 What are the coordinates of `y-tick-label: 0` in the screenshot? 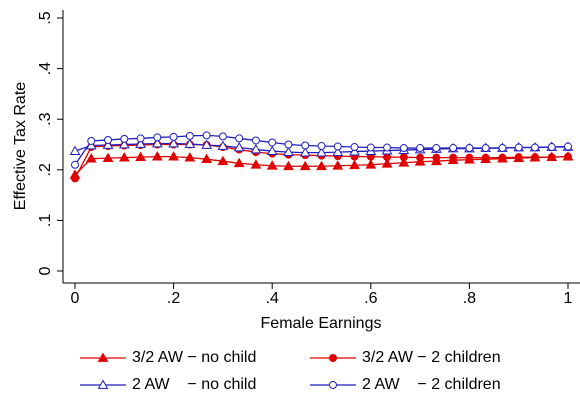 It's located at (45, 270).